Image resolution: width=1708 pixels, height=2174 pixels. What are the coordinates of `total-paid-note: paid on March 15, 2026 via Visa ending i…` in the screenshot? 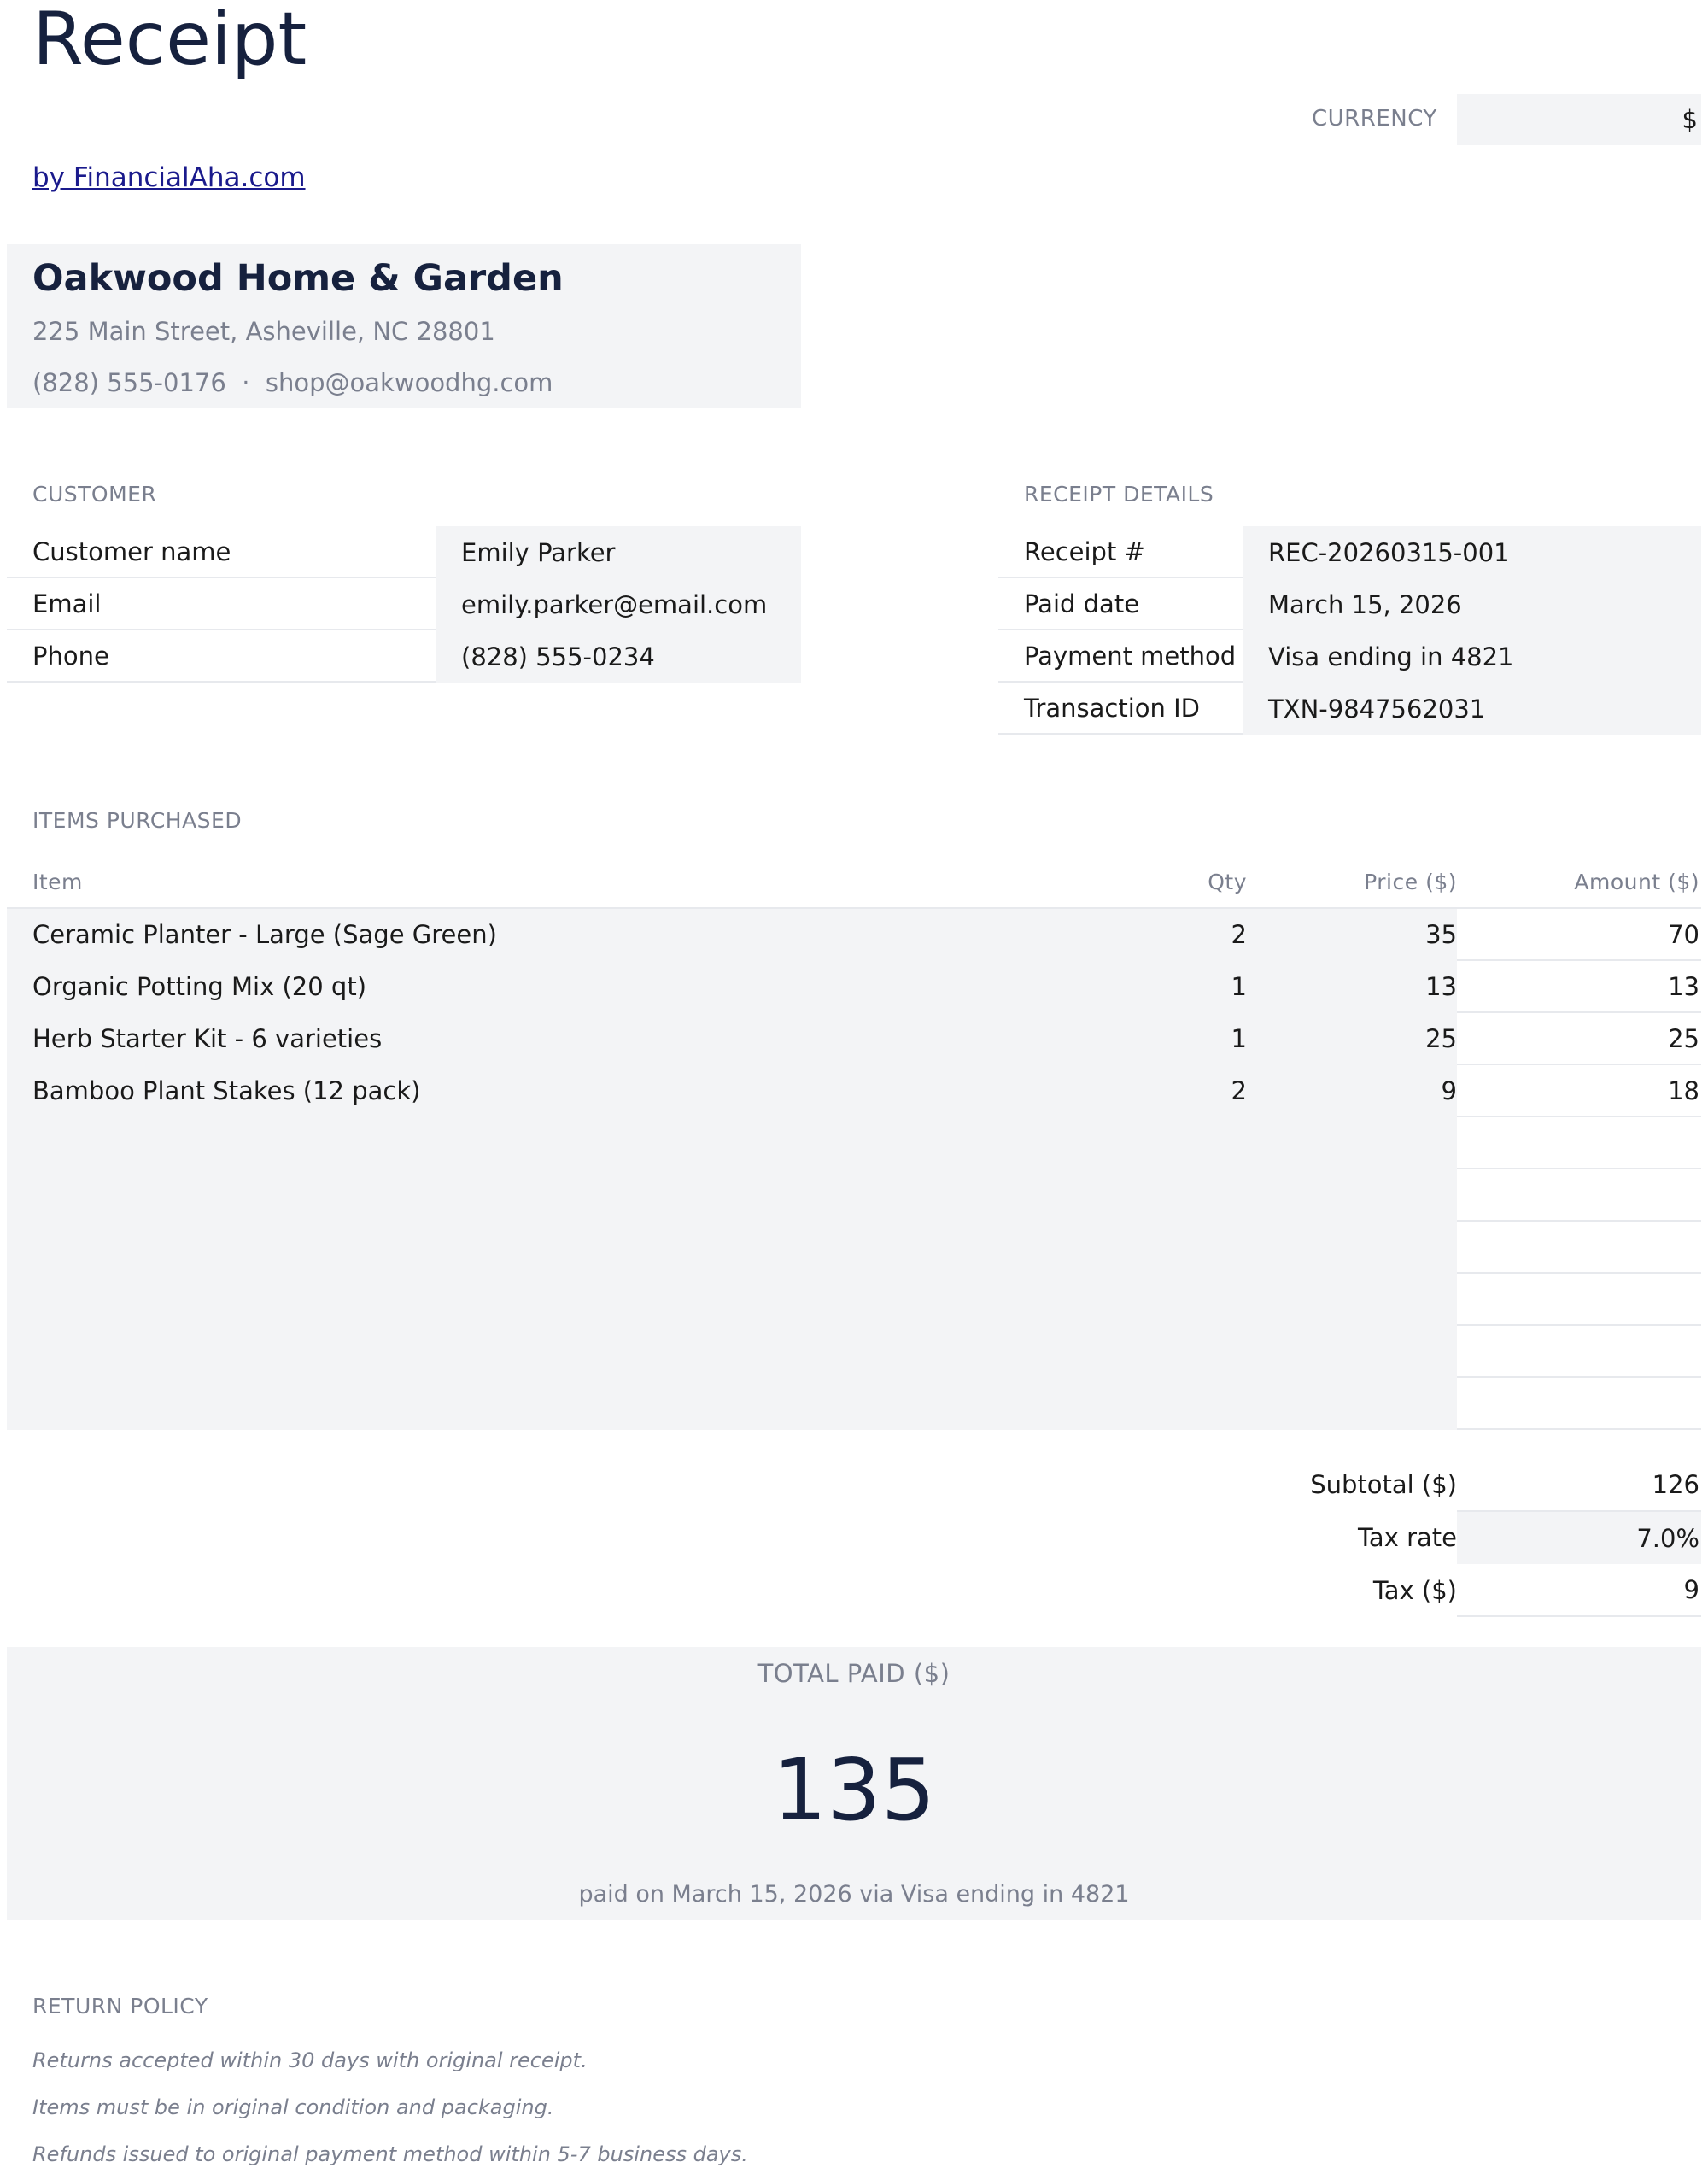 It's located at (854, 1894).